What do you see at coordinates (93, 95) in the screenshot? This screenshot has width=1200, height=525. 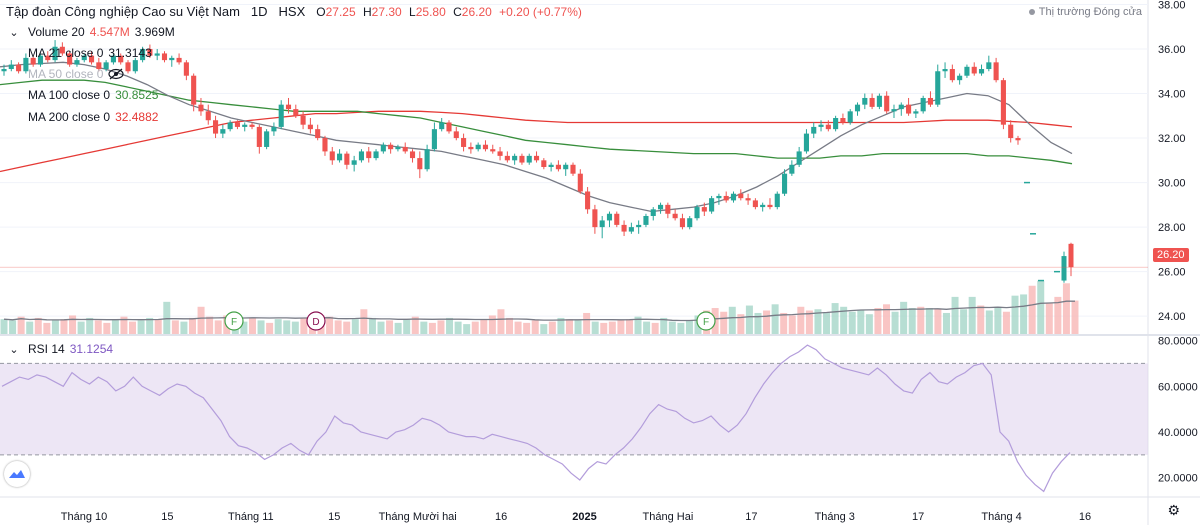 I see `ma100-legend: MA 100 close 0 30.8525` at bounding box center [93, 95].